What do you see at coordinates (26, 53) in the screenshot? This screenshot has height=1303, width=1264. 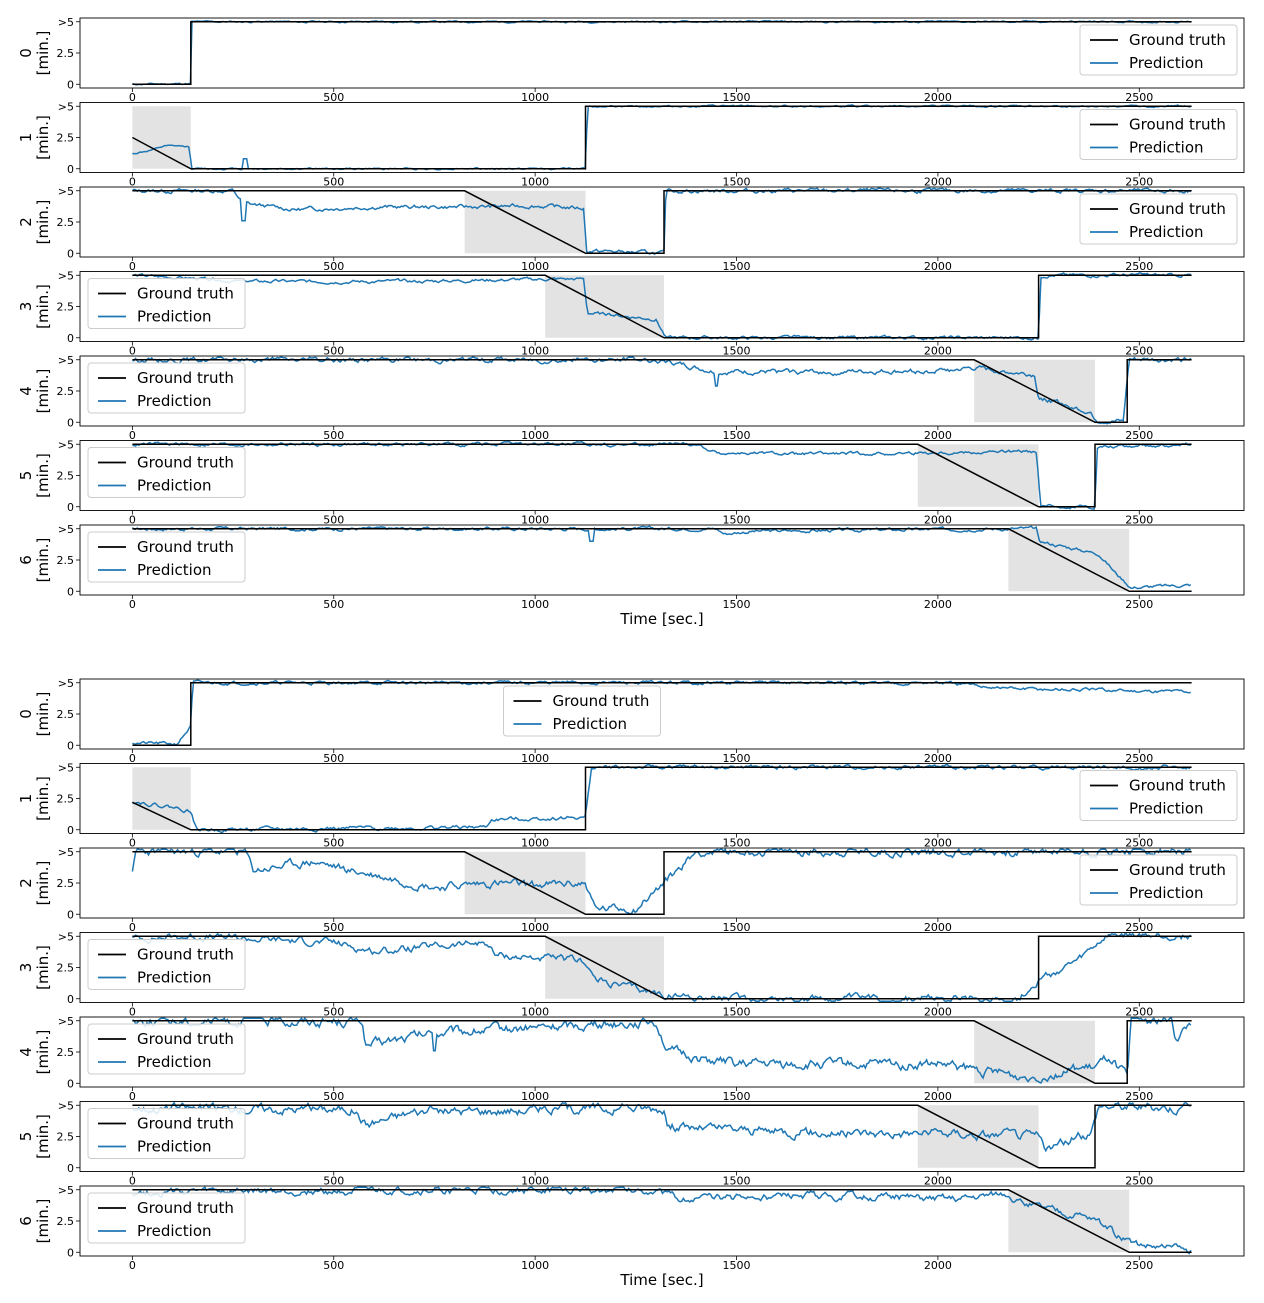 I see `panel-label: 0` at bounding box center [26, 53].